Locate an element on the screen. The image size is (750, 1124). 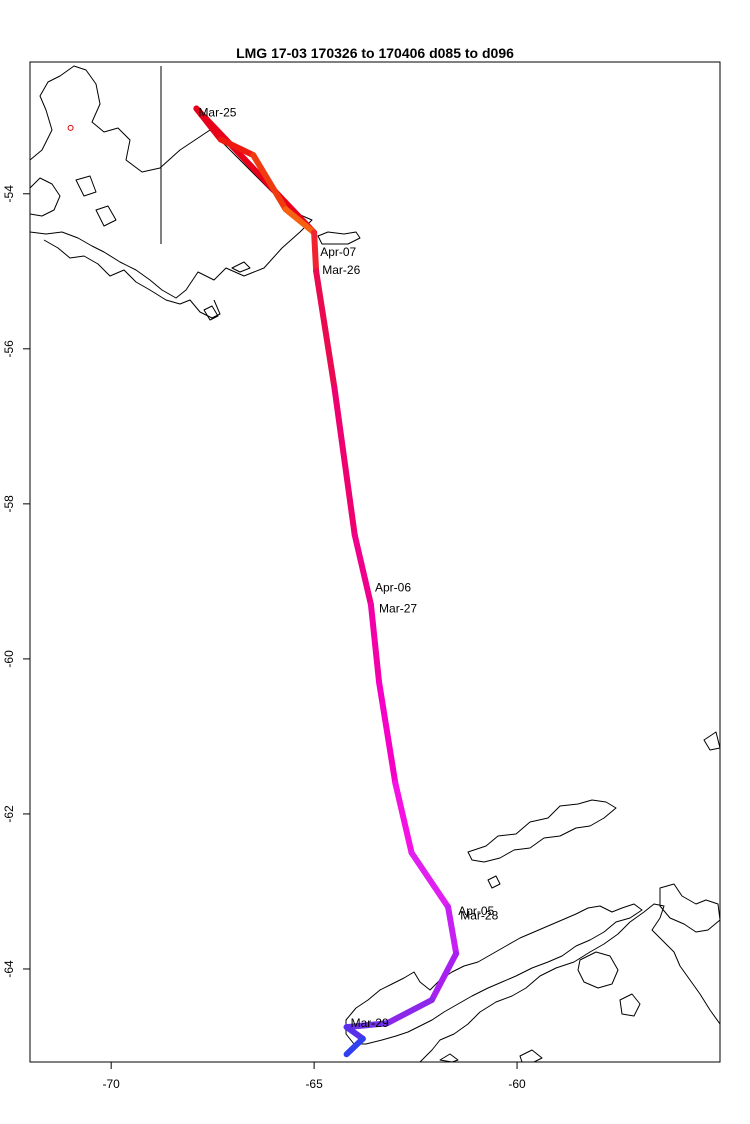
date-label: Apr-07 is located at coordinates (338, 252).